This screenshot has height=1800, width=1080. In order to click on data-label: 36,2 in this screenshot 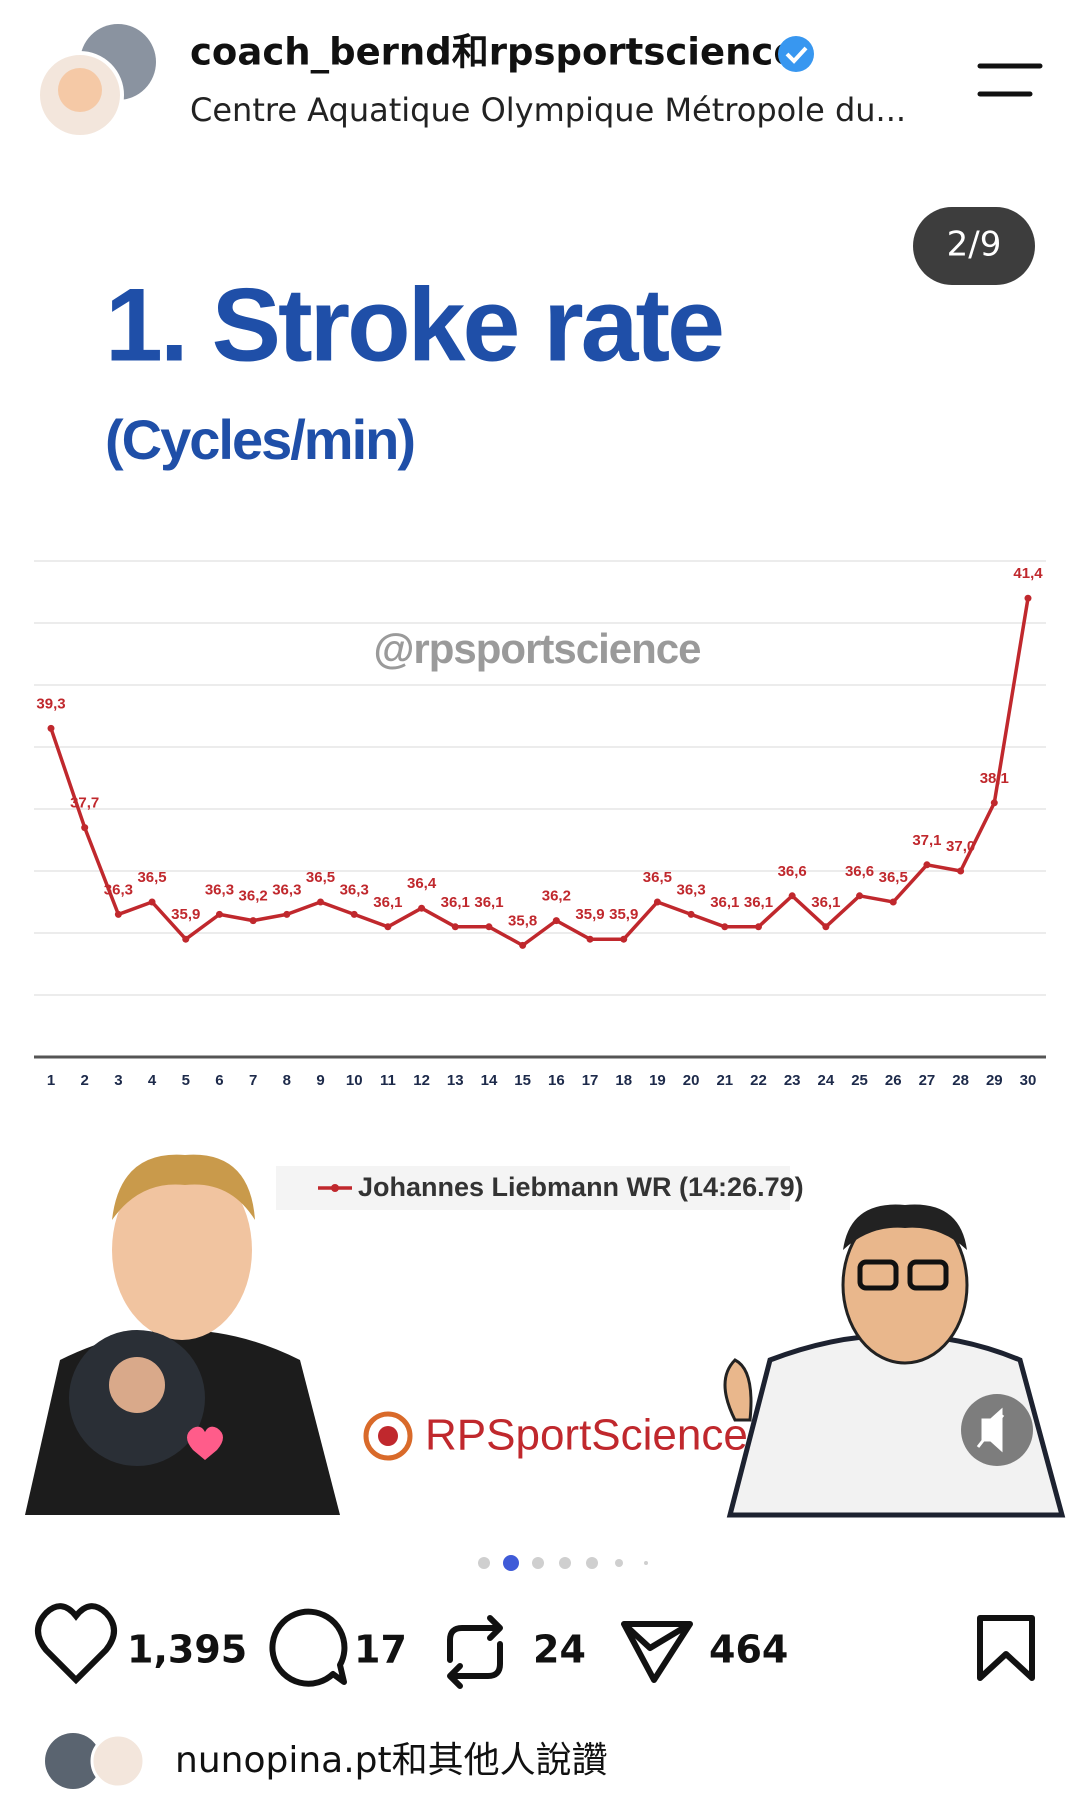, I will do `click(556, 896)`.